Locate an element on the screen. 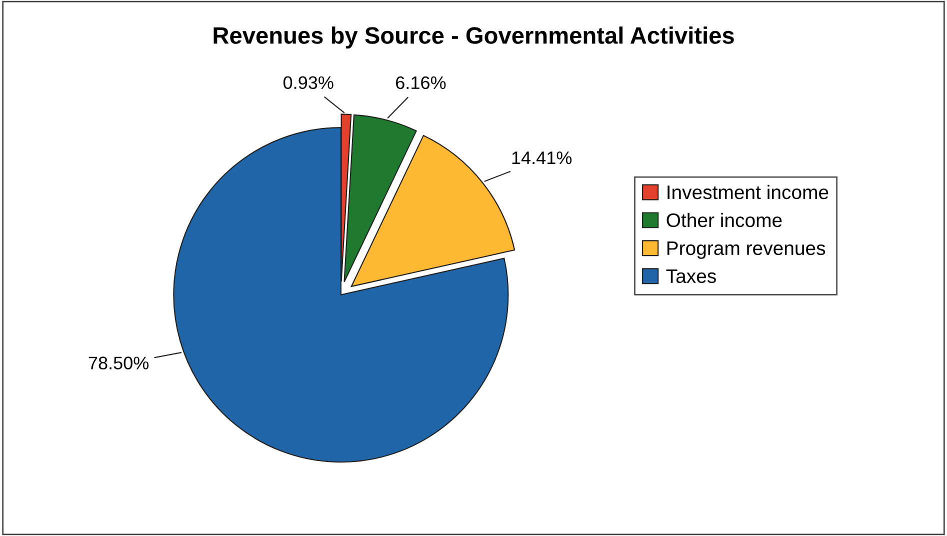  legend-label: Investment income is located at coordinates (748, 192).